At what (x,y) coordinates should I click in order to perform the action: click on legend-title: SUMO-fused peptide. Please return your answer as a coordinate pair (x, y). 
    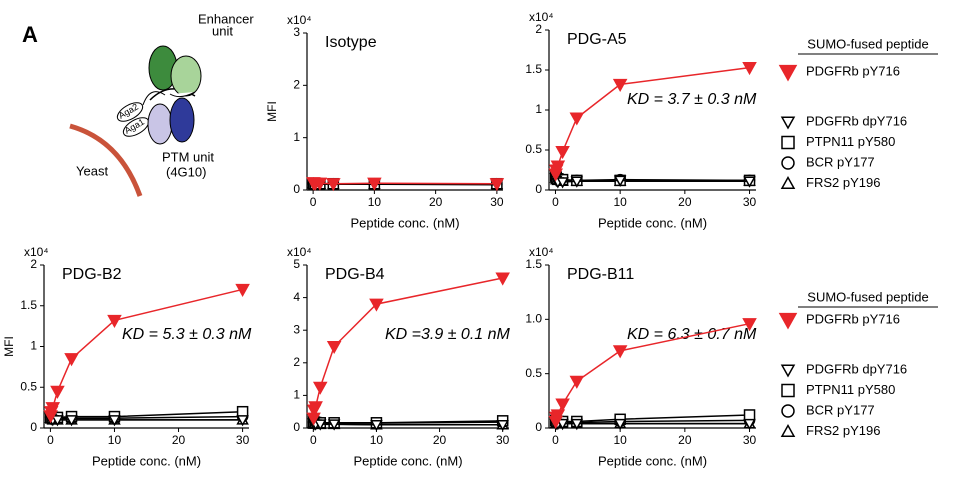
    Looking at the image, I should click on (867, 296).